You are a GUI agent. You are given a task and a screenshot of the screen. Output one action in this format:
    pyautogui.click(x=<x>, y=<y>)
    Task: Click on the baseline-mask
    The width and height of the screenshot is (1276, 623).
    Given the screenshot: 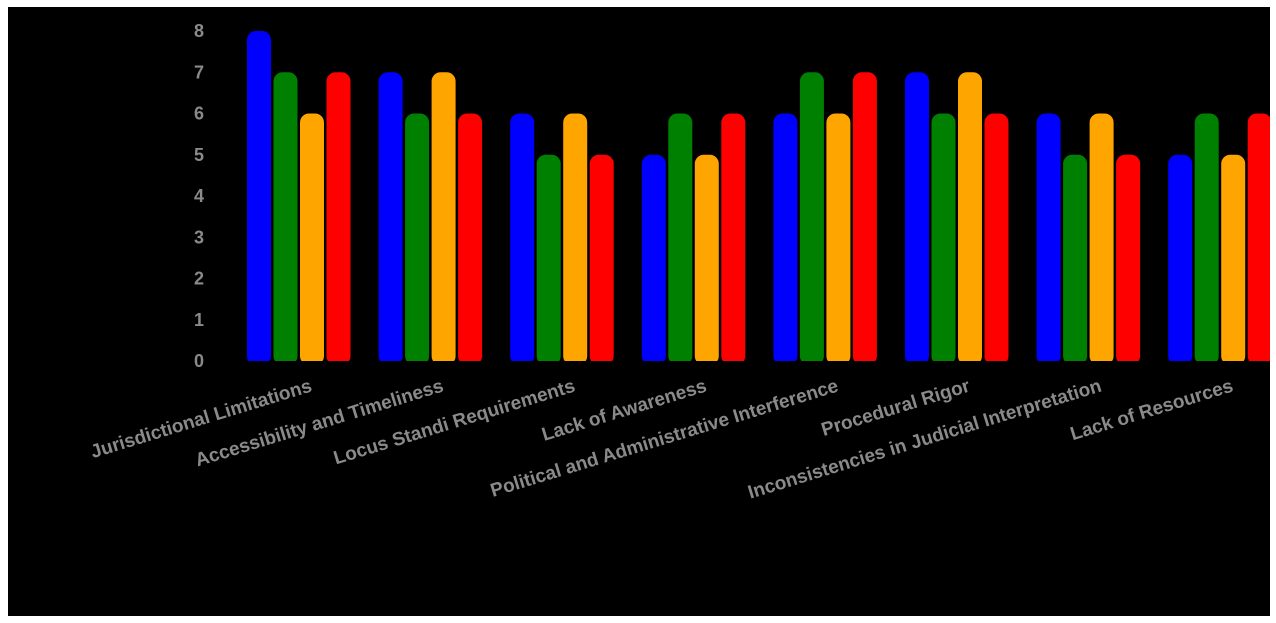 What is the action you would take?
    pyautogui.click(x=739, y=367)
    